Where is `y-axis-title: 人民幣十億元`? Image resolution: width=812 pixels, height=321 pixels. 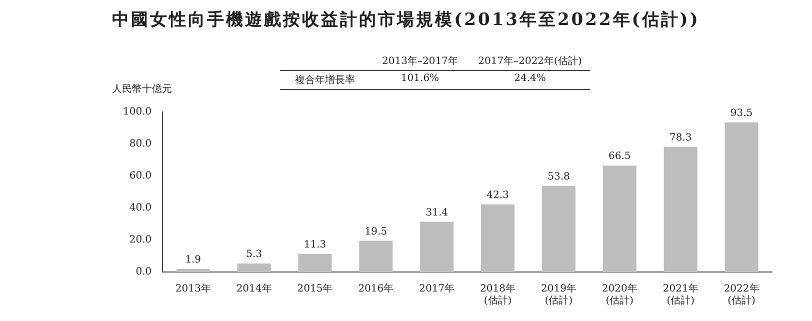 y-axis-title: 人民幣十億元 is located at coordinates (142, 89).